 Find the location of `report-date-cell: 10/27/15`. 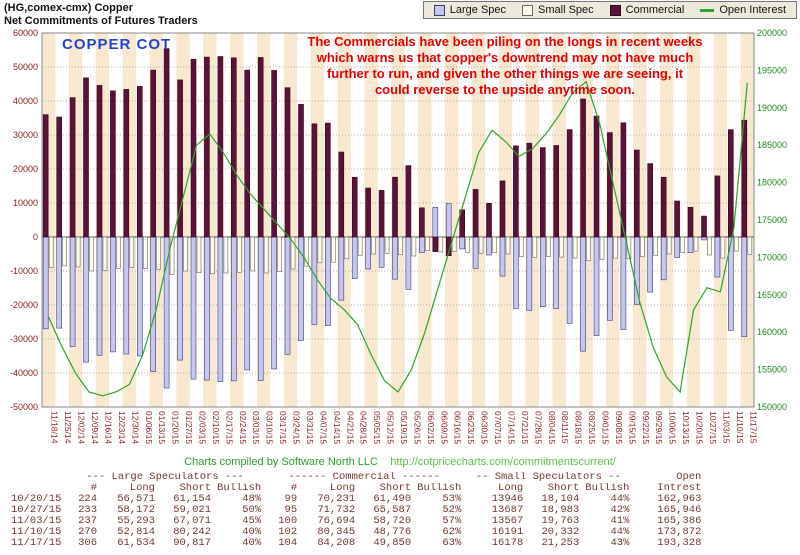

report-date-cell: 10/27/15 is located at coordinates (36, 510).